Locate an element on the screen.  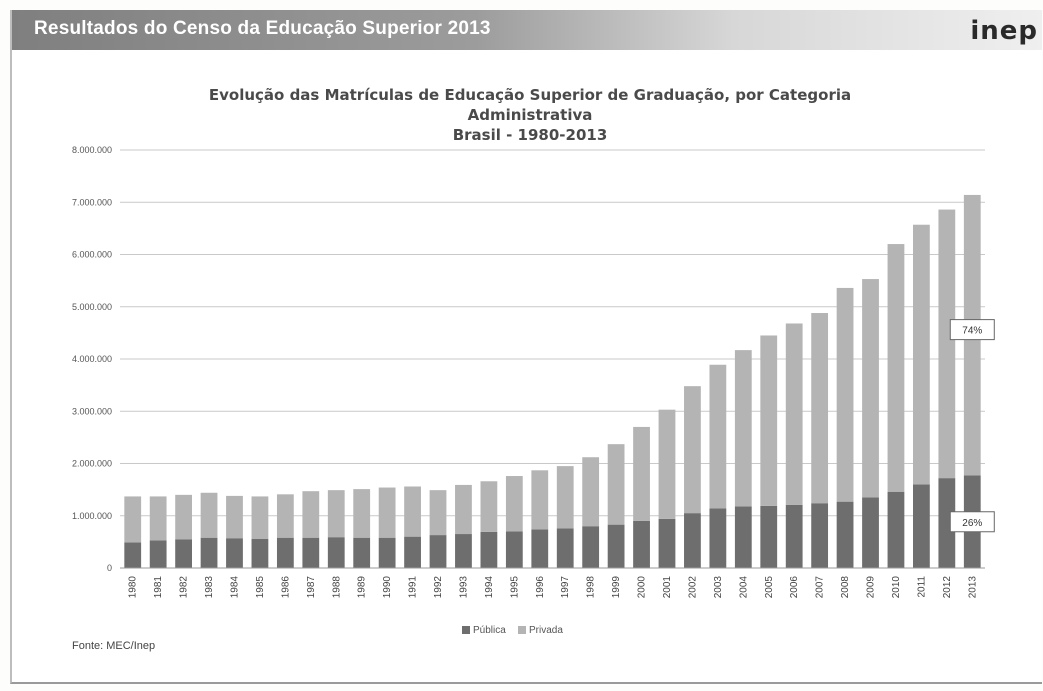
y-tick-label: 3.000.000 is located at coordinates (92, 411).